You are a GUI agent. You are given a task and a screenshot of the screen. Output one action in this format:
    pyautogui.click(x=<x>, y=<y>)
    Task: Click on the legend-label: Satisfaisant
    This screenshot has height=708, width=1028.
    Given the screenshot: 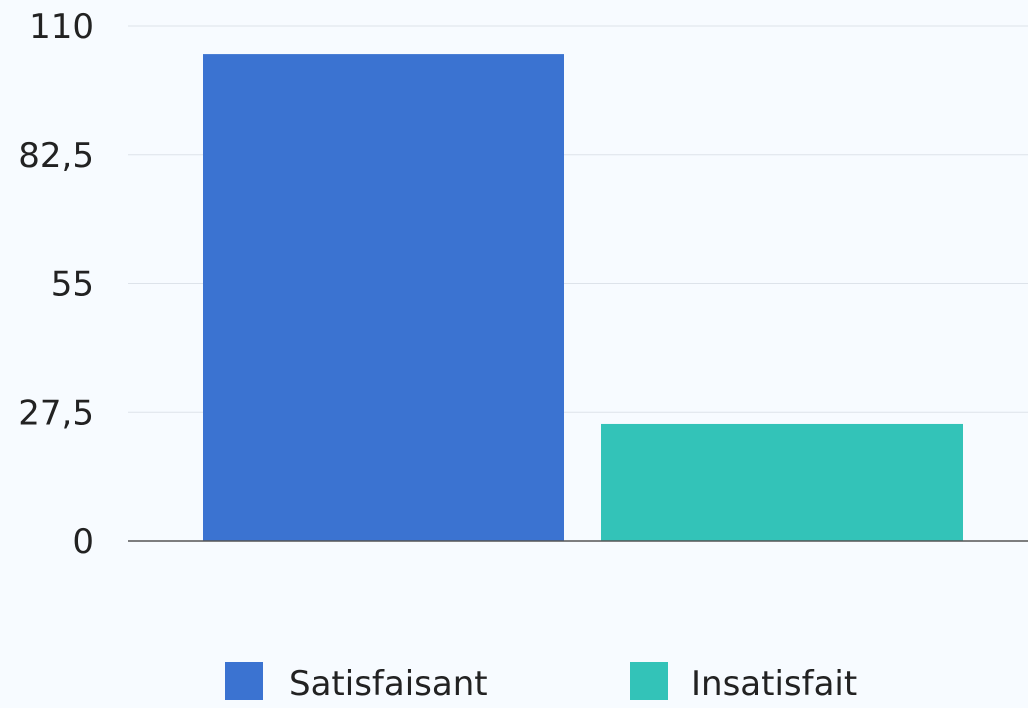 What is the action you would take?
    pyautogui.click(x=388, y=684)
    